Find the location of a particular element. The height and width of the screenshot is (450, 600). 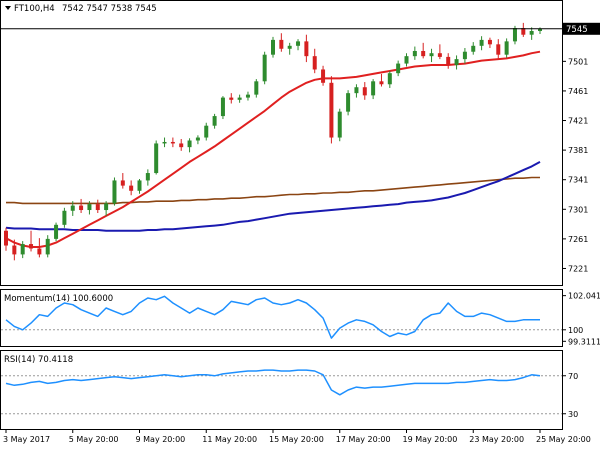

time-tick-label: 23 May 20:00 is located at coordinates (496, 439).